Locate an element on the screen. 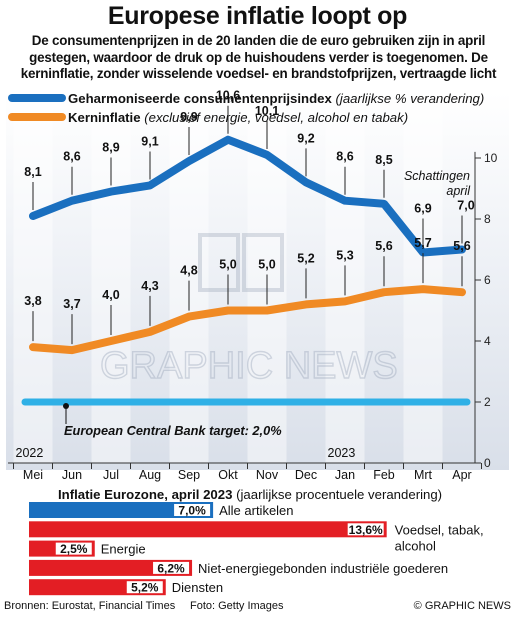 Image resolution: width=515 pixels, height=618 pixels. ecb-target: European Central Bank target: 2,0% is located at coordinates (246, 418).